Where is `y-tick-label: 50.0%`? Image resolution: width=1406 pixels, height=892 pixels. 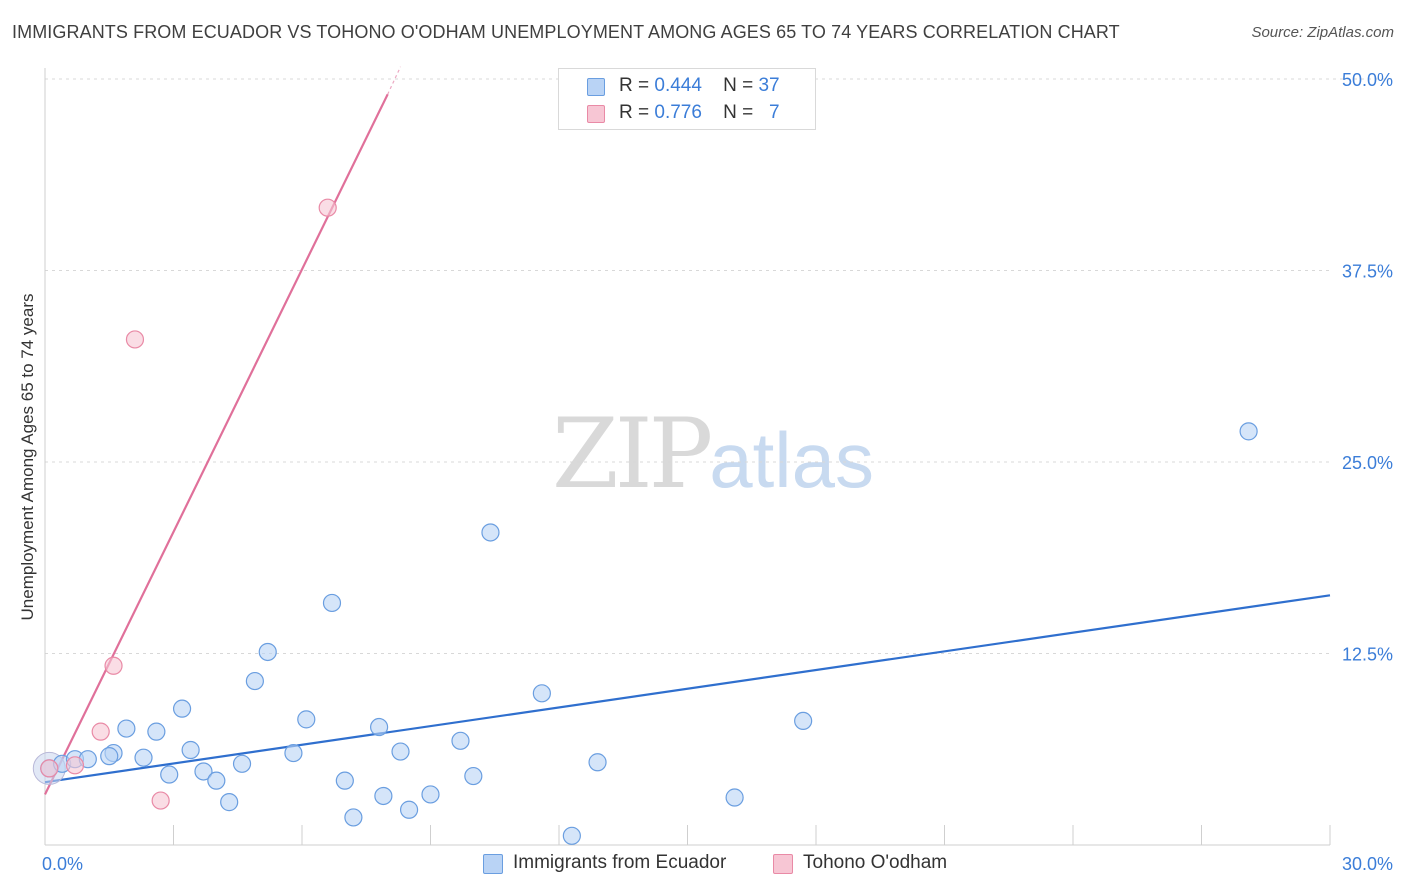 y-tick-label: 50.0% is located at coordinates (1367, 80).